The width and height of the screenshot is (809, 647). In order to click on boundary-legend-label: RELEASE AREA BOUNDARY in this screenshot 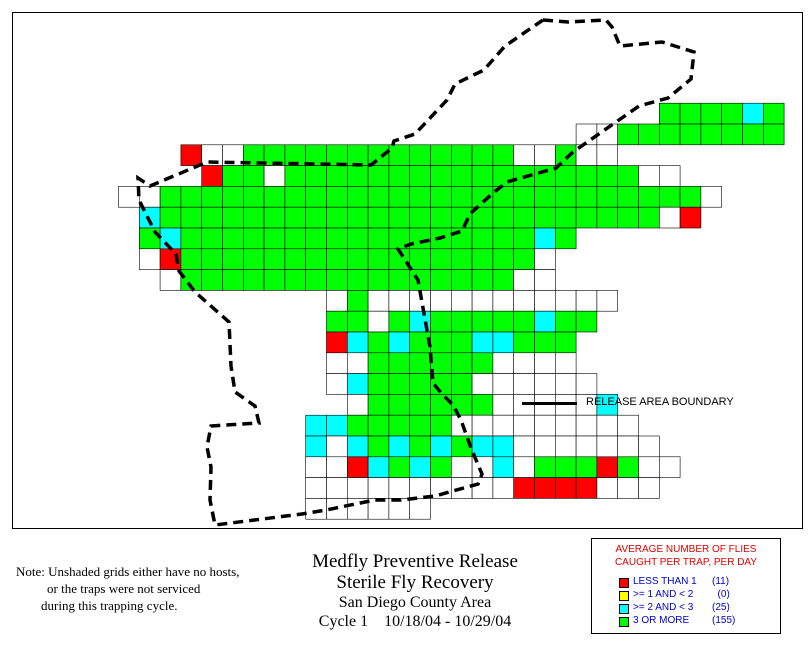, I will do `click(660, 402)`.